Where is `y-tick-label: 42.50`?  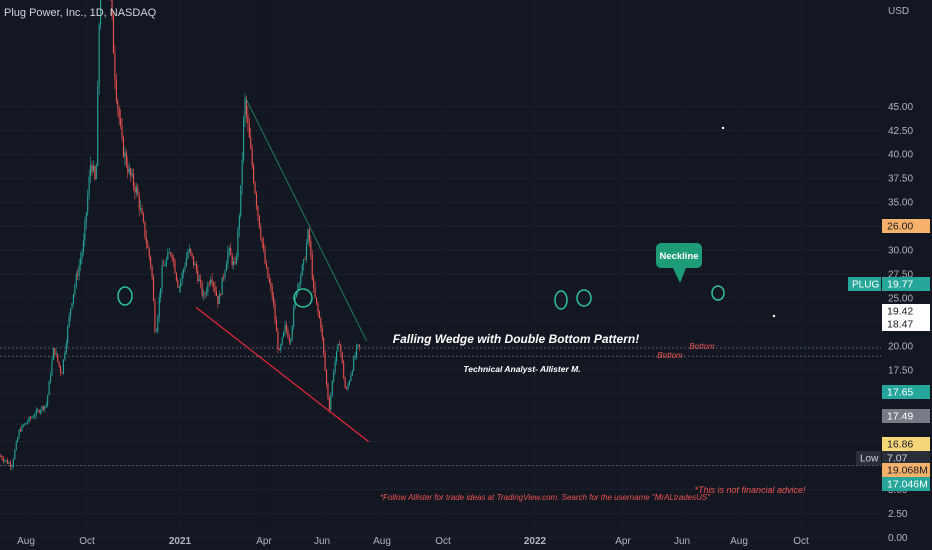 y-tick-label: 42.50 is located at coordinates (900, 131).